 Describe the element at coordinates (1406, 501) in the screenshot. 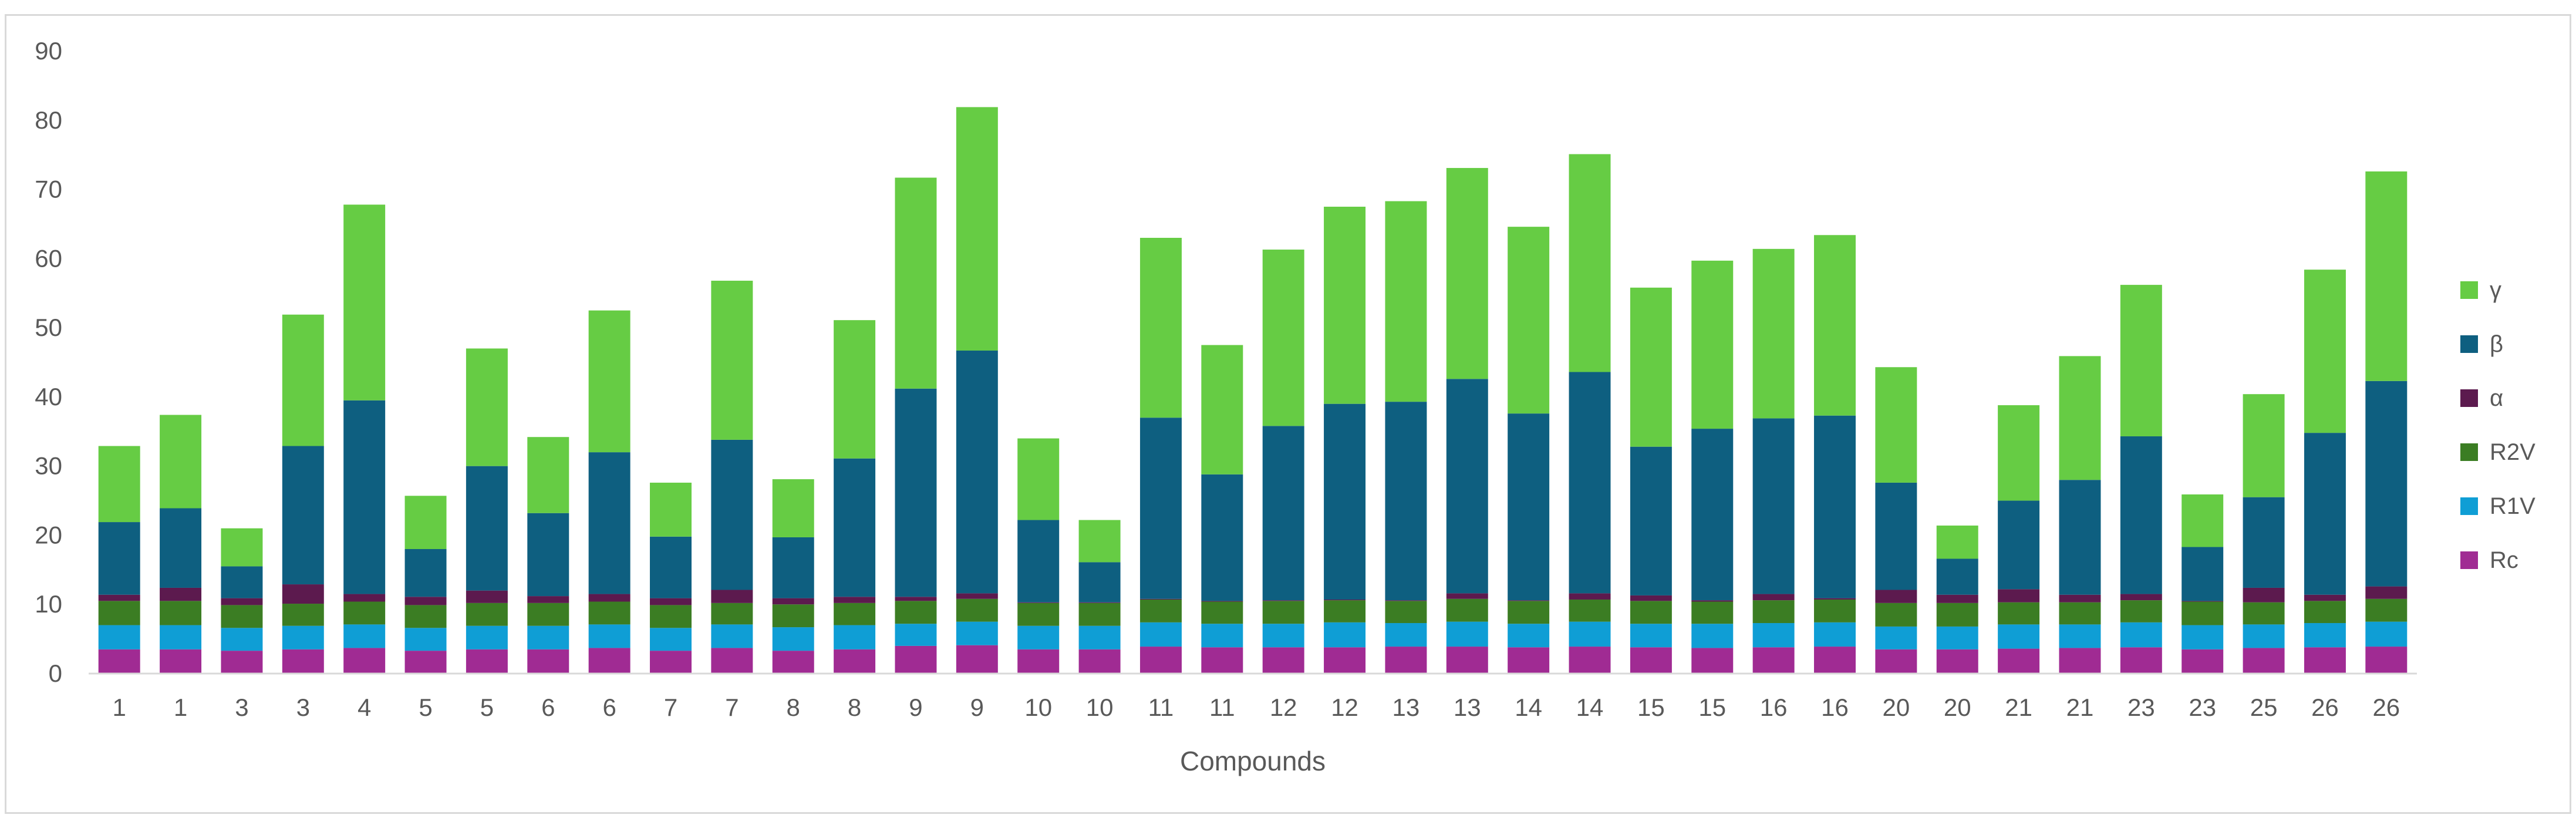

I see `bar-segment-β-22` at that location.